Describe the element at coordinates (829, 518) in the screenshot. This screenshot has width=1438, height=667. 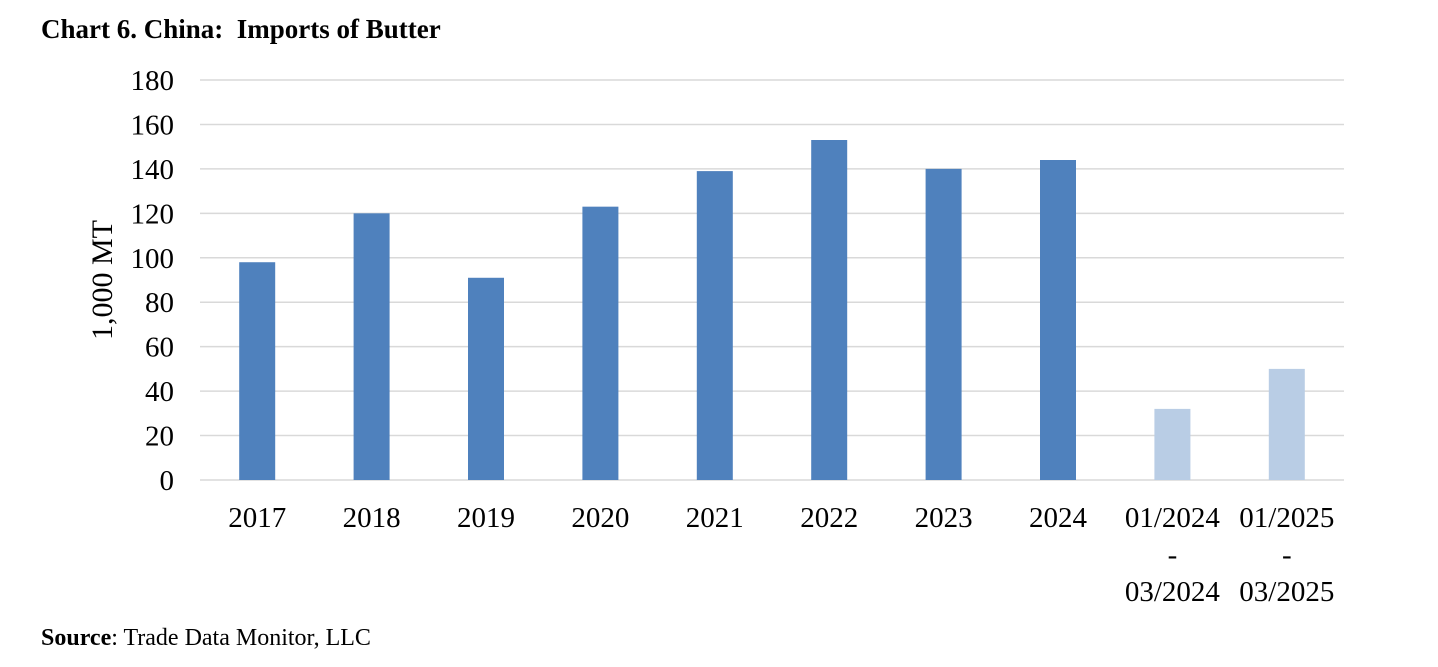
I see `x-tick-label: 2022` at that location.